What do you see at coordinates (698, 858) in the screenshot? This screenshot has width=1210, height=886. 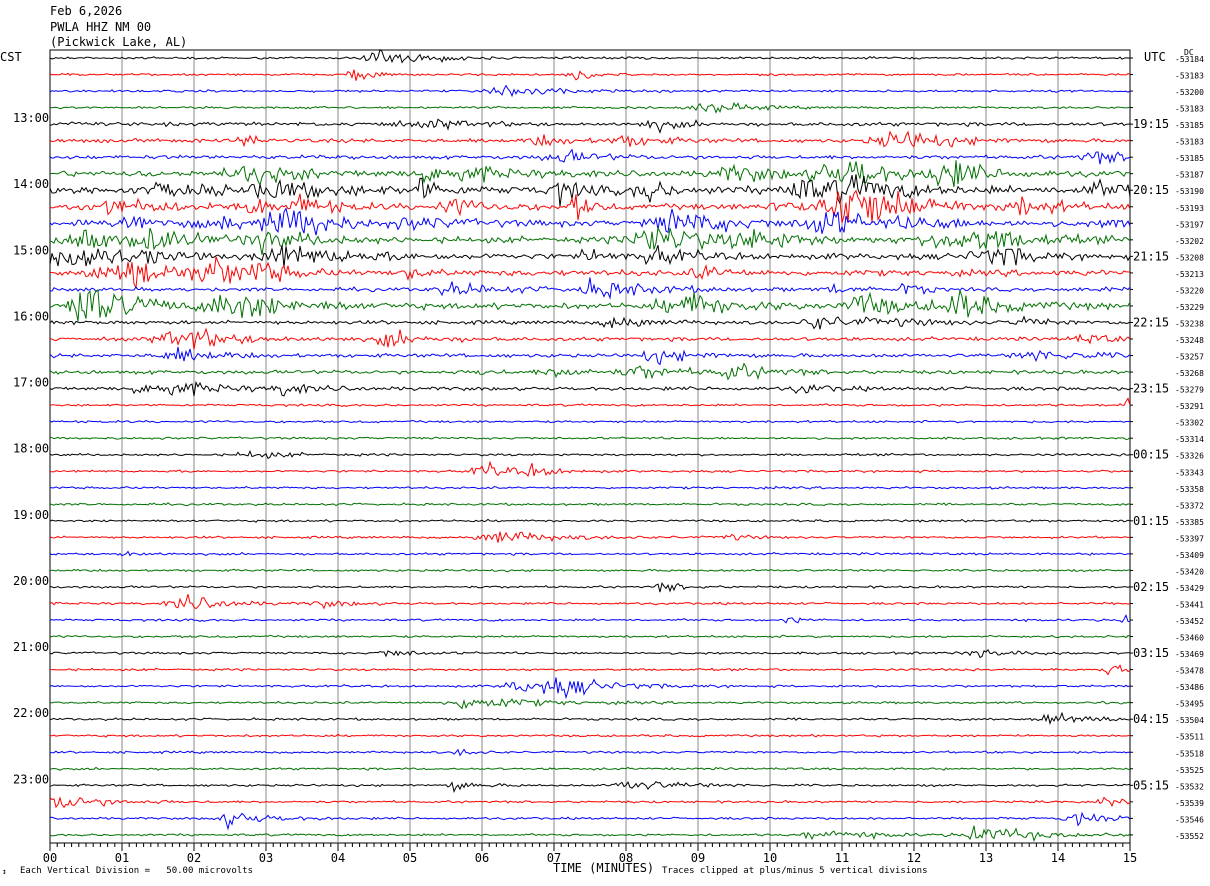 I see `x-tick-label: 09` at bounding box center [698, 858].